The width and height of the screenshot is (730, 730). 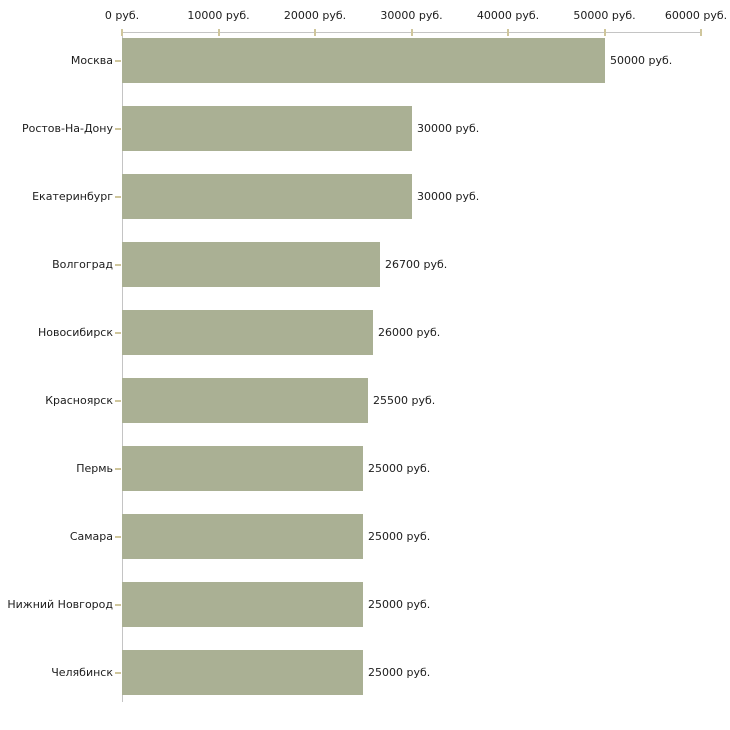 What do you see at coordinates (60, 604) in the screenshot?
I see `category-label: Нижний Новгород` at bounding box center [60, 604].